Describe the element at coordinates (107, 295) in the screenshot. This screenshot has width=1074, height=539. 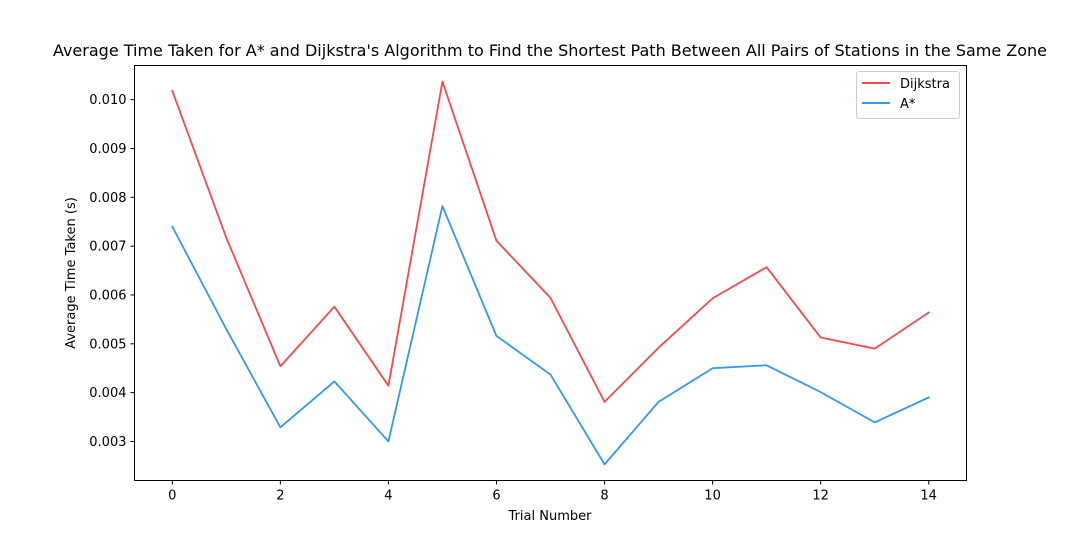
I see `y-tick-label: 0.006` at that location.